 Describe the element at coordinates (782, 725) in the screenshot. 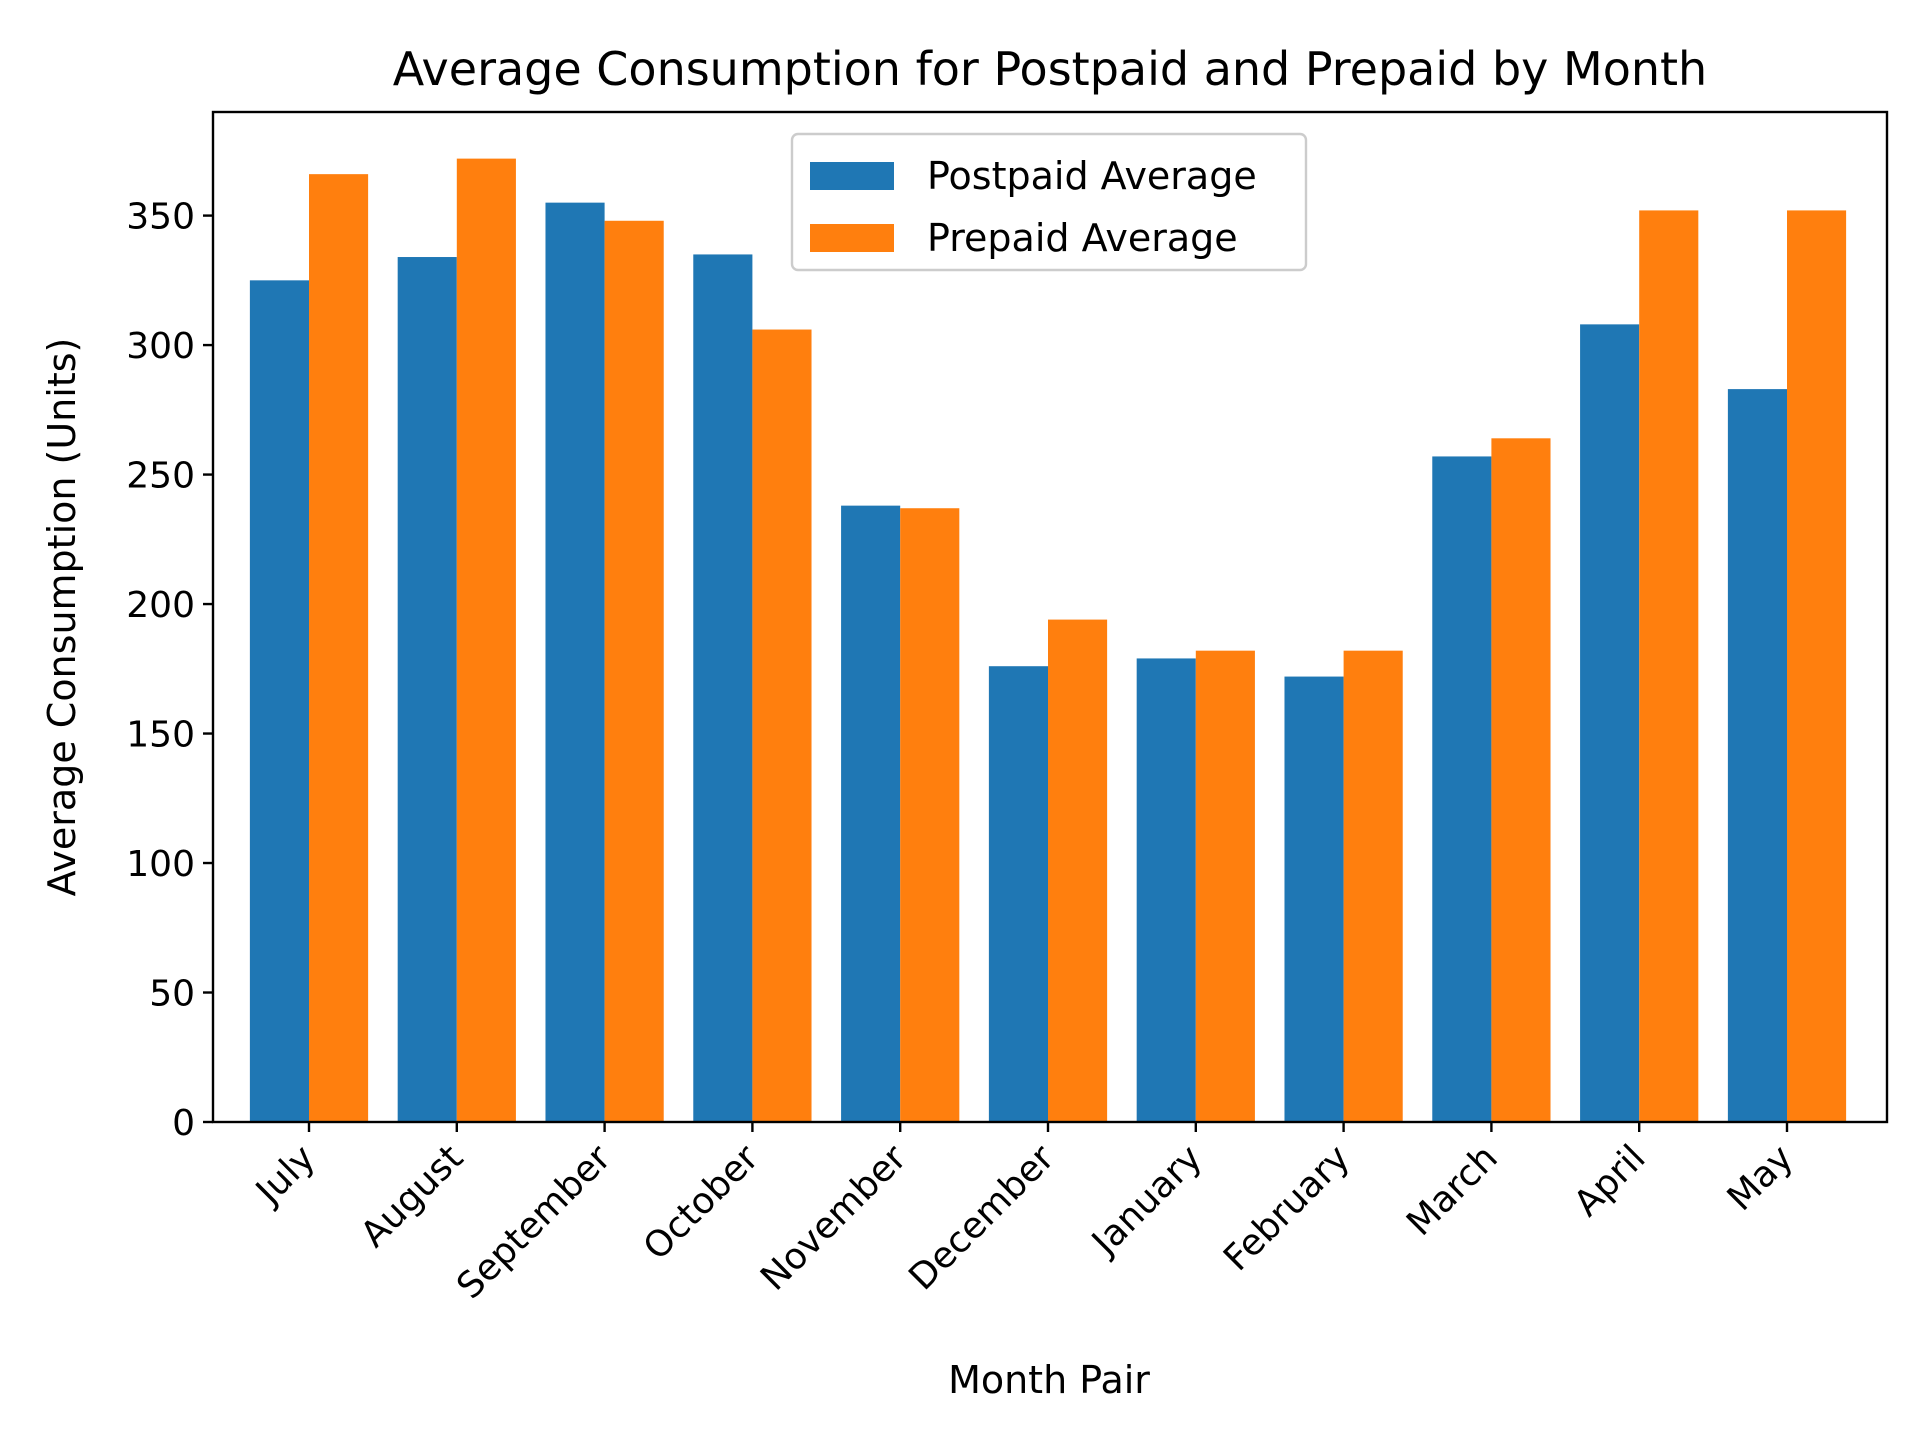

I see `bar-prepaid-october` at that location.